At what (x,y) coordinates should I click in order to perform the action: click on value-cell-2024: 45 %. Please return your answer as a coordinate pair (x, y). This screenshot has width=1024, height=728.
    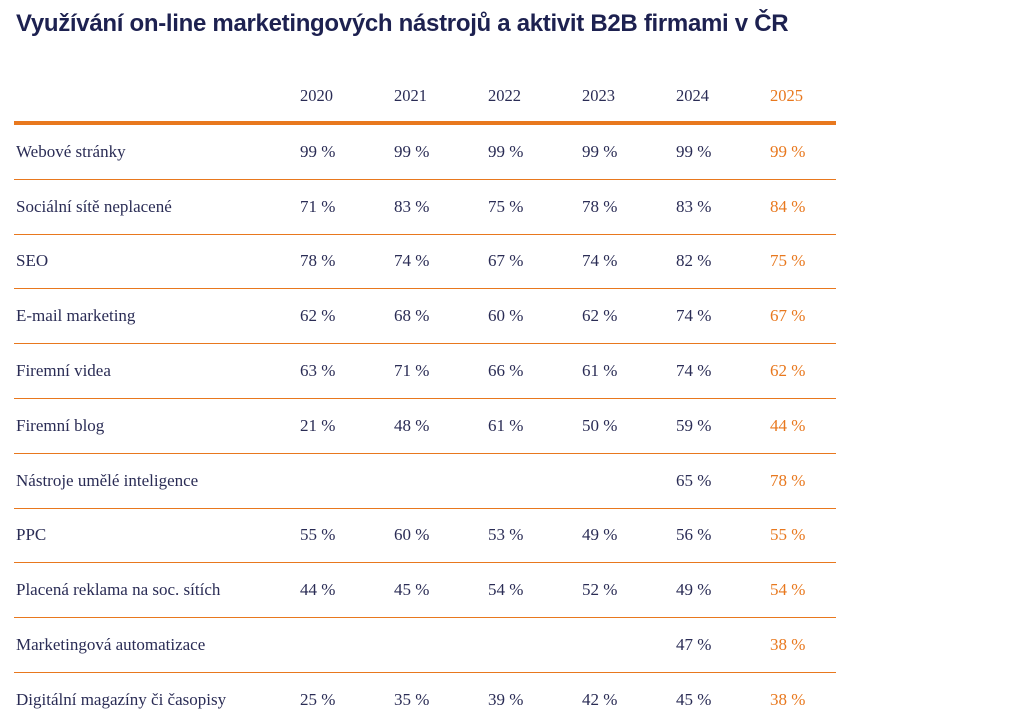
    Looking at the image, I should click on (694, 700).